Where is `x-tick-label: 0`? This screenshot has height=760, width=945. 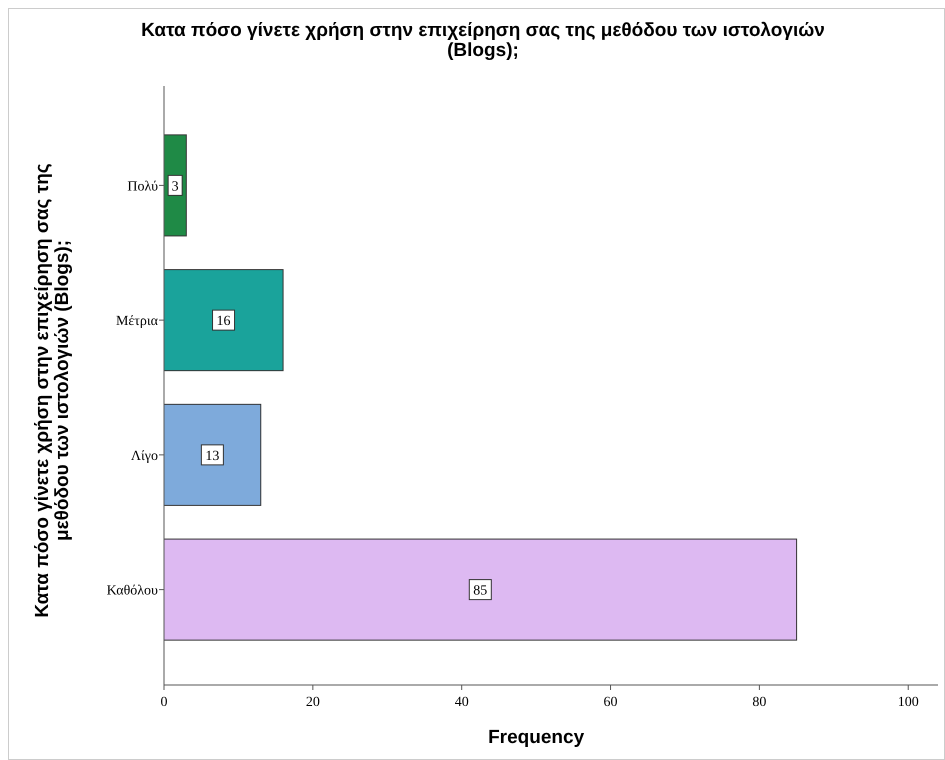
x-tick-label: 0 is located at coordinates (164, 702).